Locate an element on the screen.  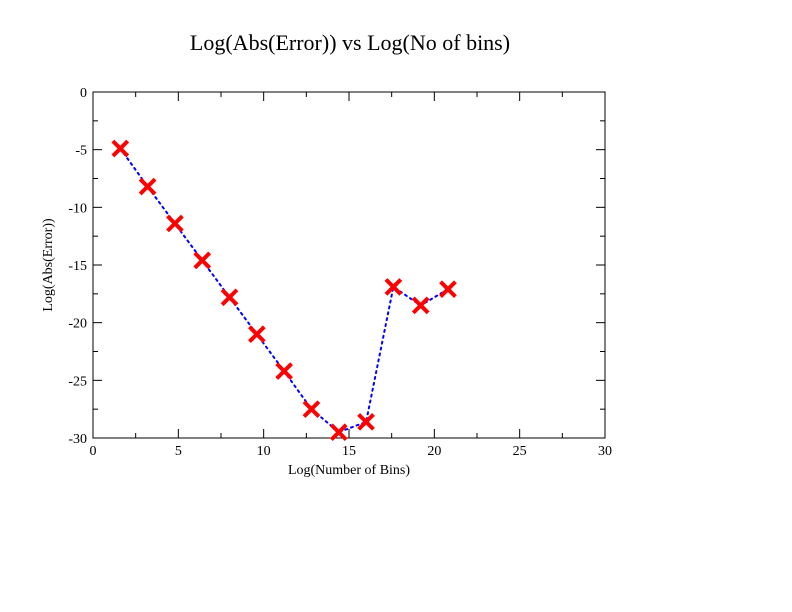
y-tick-label: -5 is located at coordinates (81, 151).